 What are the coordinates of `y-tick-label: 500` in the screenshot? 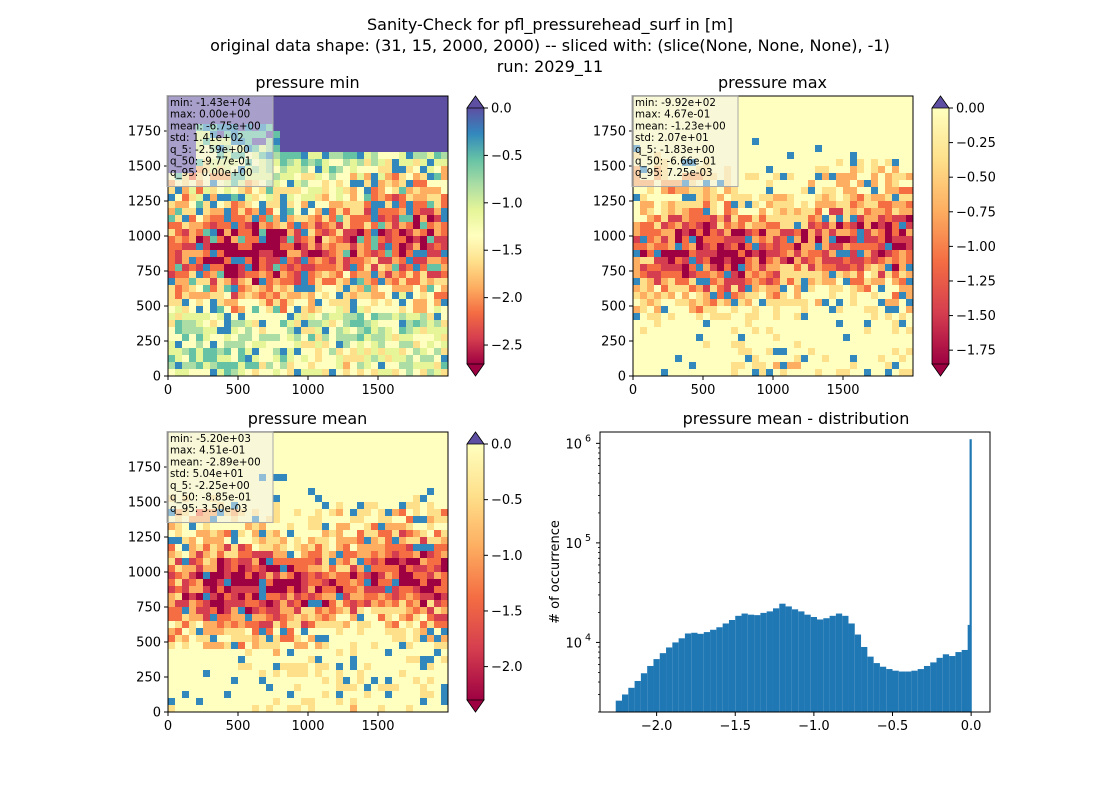 It's located at (148, 643).